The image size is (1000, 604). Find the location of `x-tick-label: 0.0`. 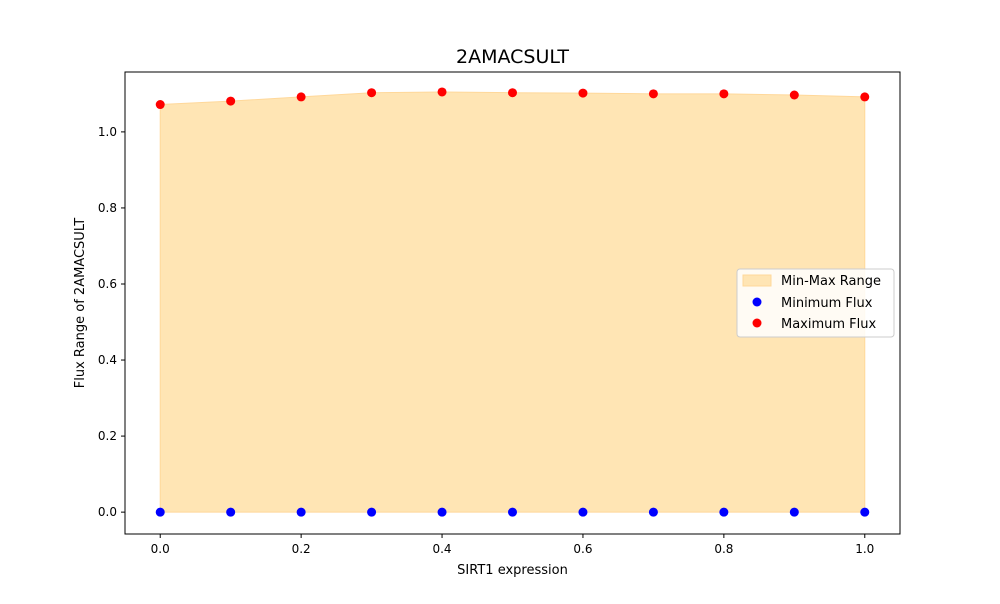

x-tick-label: 0.0 is located at coordinates (160, 549).